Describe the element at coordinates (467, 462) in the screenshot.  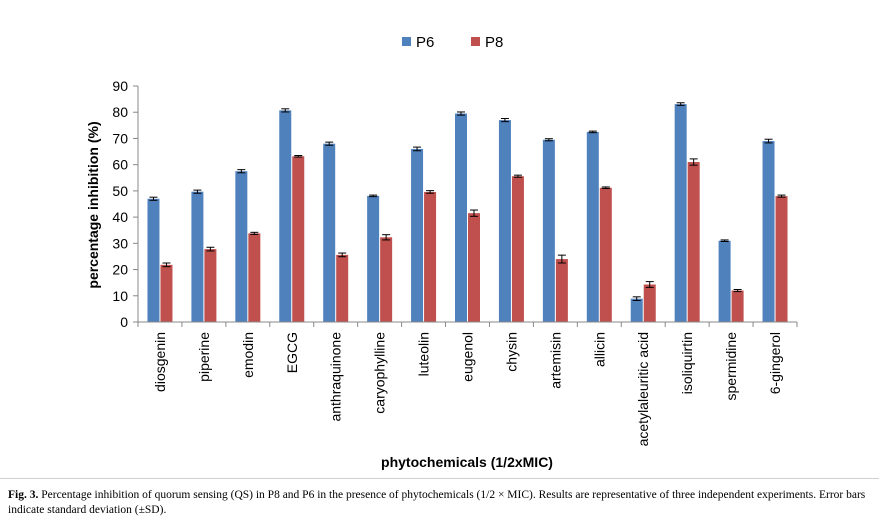
I see `x-axis-title: phytochemicals (1/2xMIC)` at that location.